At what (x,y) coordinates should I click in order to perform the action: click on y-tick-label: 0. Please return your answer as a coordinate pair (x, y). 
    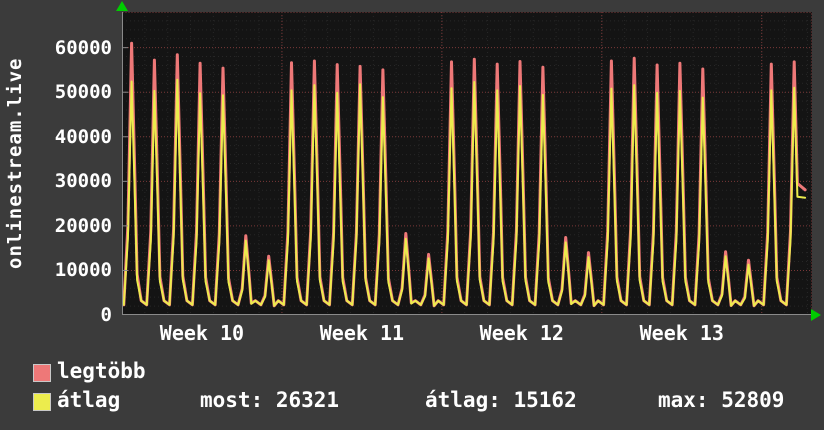
    Looking at the image, I should click on (106, 315).